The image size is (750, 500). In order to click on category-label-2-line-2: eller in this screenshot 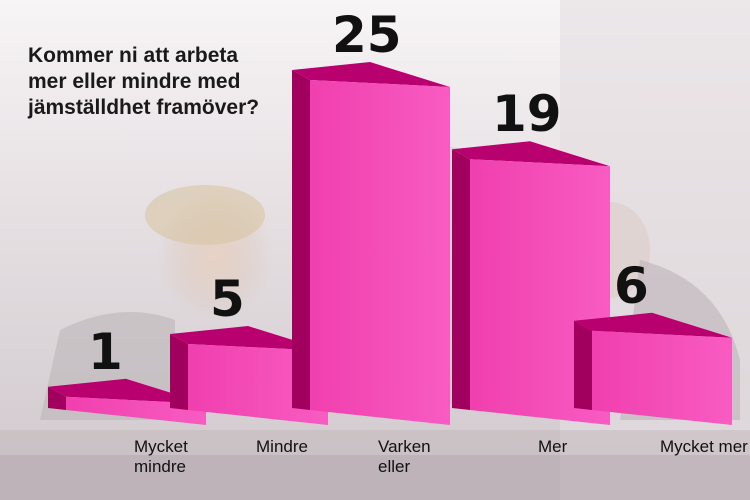, I will do `click(394, 466)`.